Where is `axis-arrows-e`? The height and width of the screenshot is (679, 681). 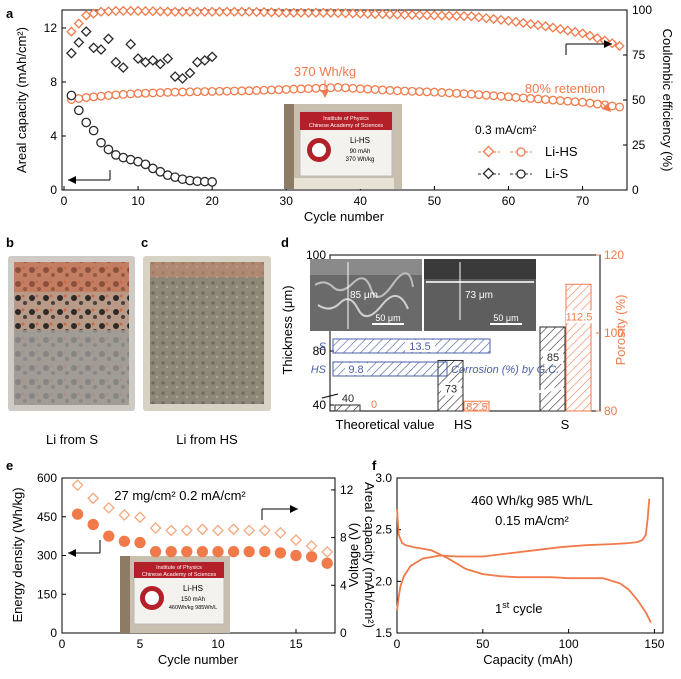
axis-arrows-e is located at coordinates (183, 531).